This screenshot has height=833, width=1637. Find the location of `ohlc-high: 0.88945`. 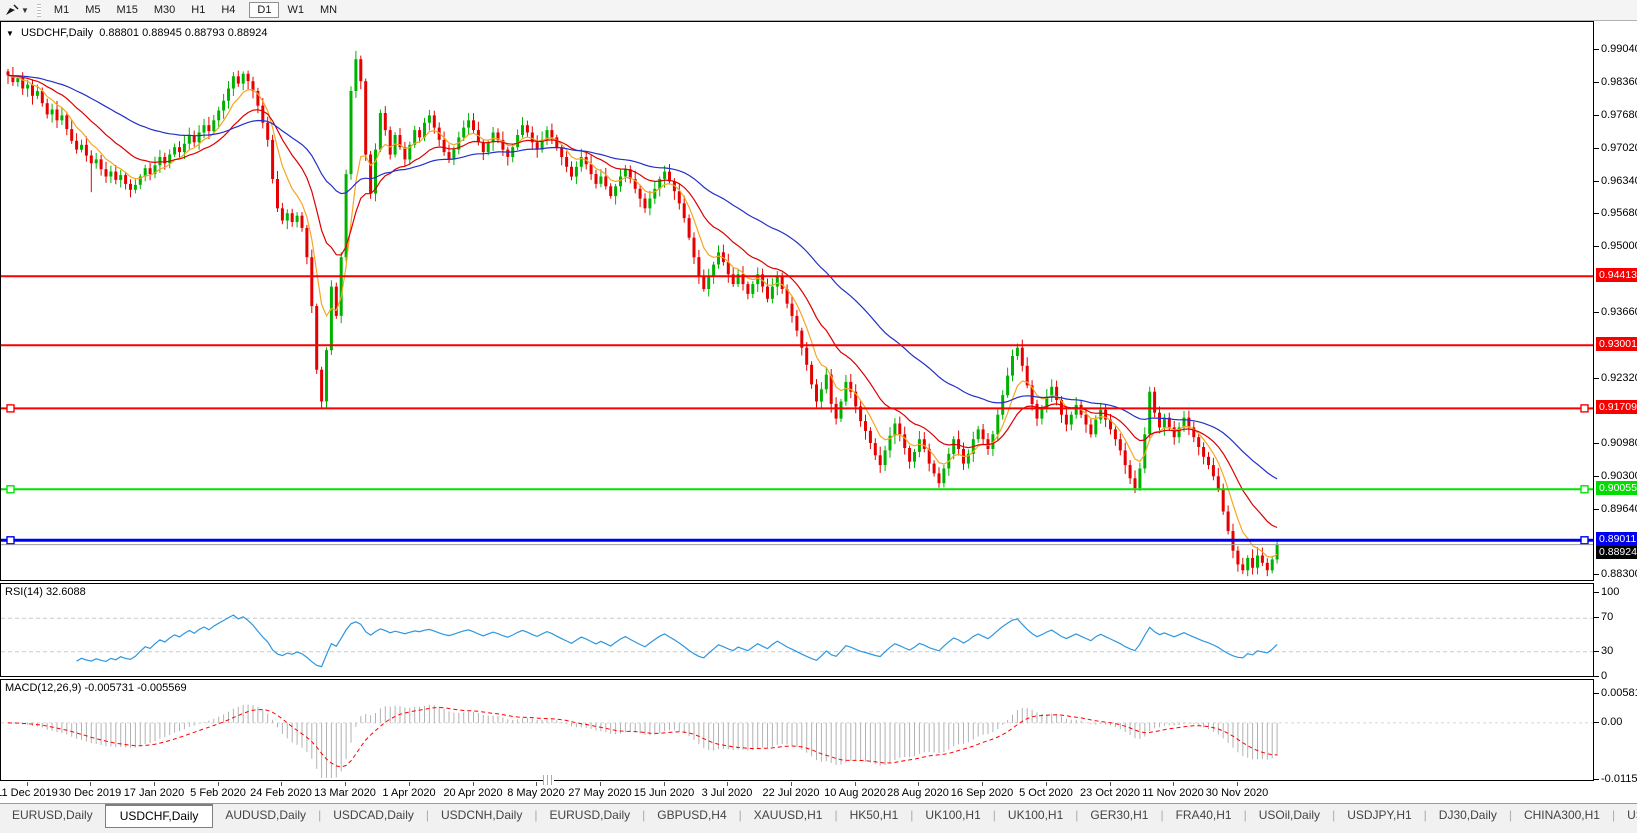

ohlc-high: 0.88945 is located at coordinates (162, 33).